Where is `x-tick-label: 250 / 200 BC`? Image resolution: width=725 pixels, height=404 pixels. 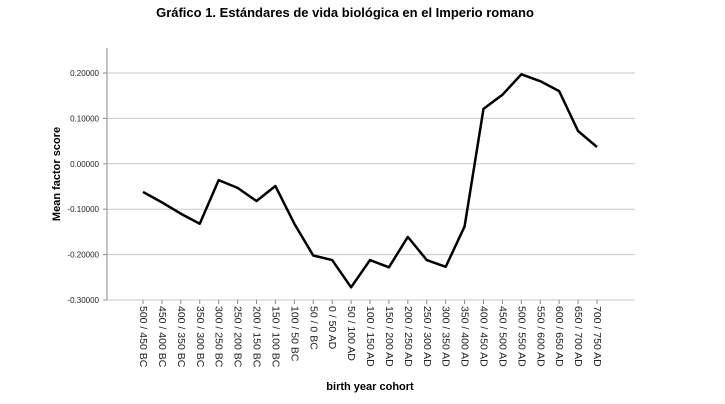
x-tick-label: 250 / 200 BC is located at coordinates (238, 337).